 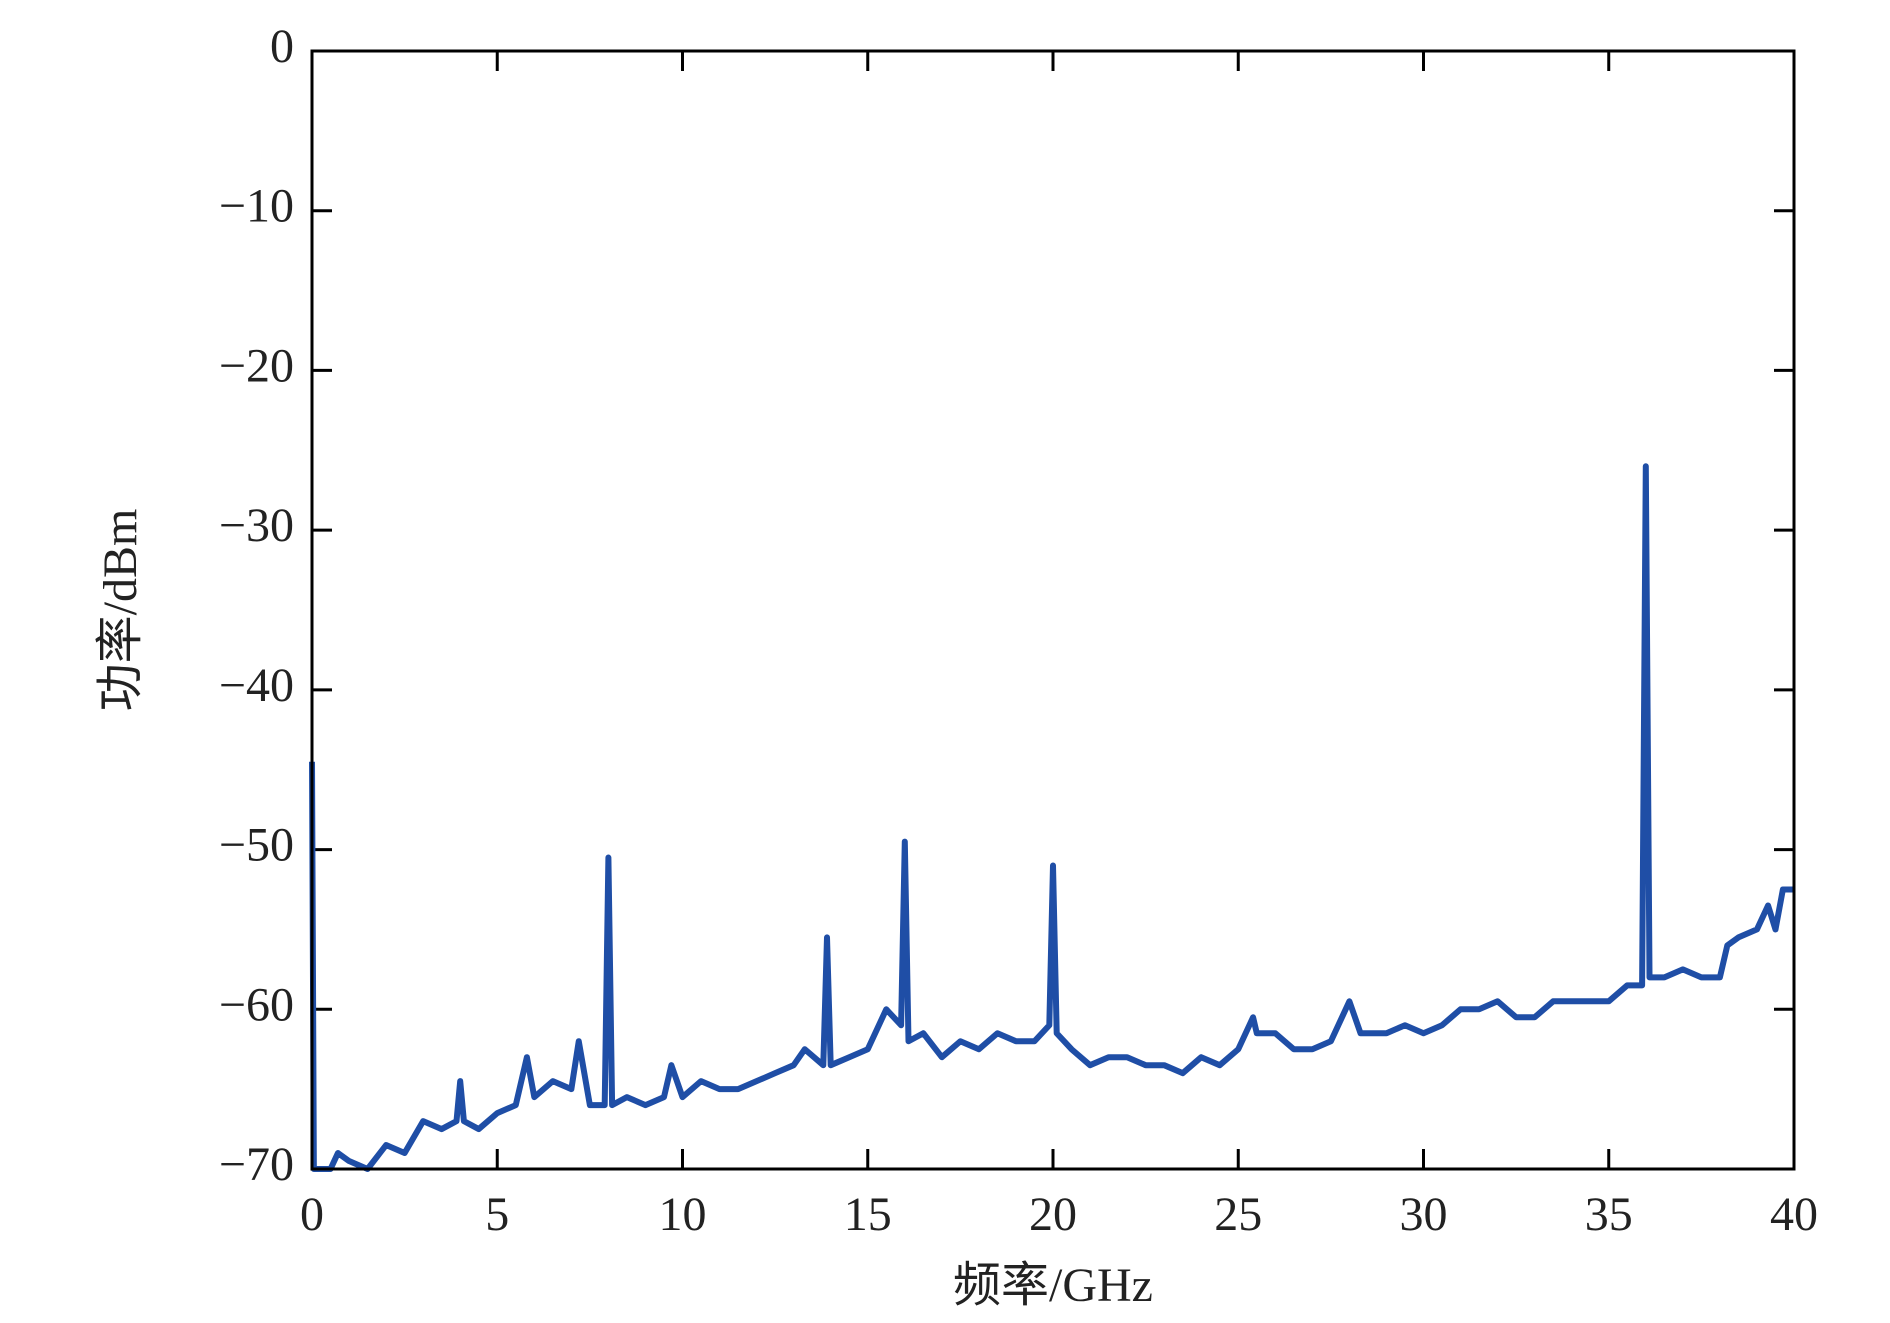 What do you see at coordinates (1794, 1214) in the screenshot?
I see `x-tick-label: 40` at bounding box center [1794, 1214].